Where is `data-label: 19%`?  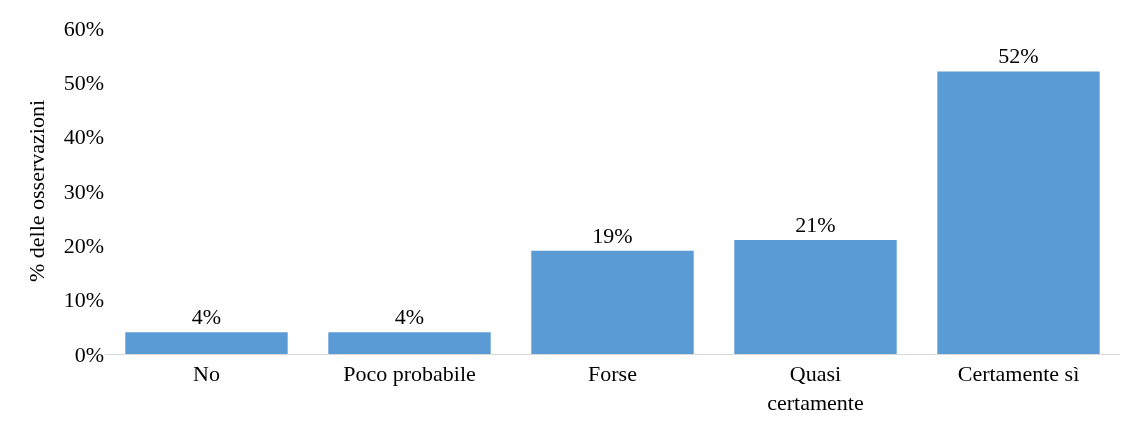 data-label: 19% is located at coordinates (612, 235).